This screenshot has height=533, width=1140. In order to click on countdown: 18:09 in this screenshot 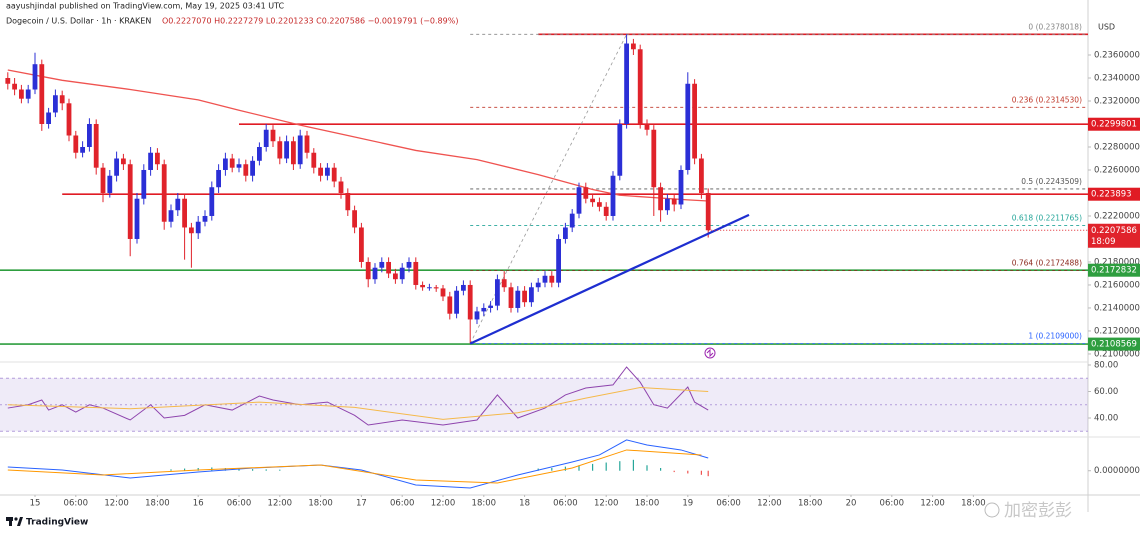, I will do `click(1103, 242)`.